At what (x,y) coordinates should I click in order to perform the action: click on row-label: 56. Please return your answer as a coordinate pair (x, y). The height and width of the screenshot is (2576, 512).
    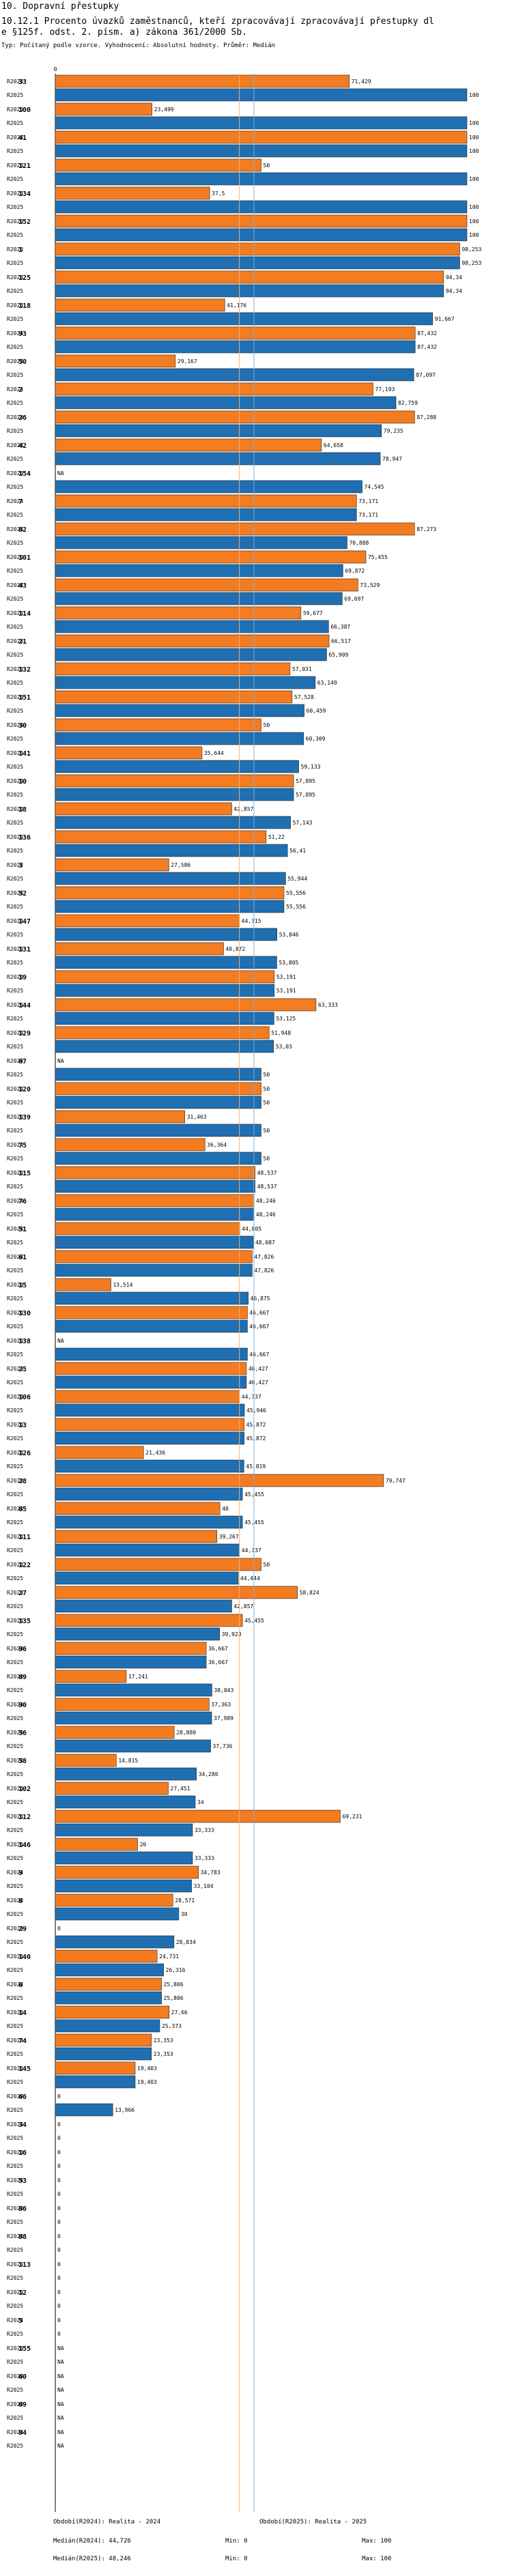
    Looking at the image, I should click on (22, 1733).